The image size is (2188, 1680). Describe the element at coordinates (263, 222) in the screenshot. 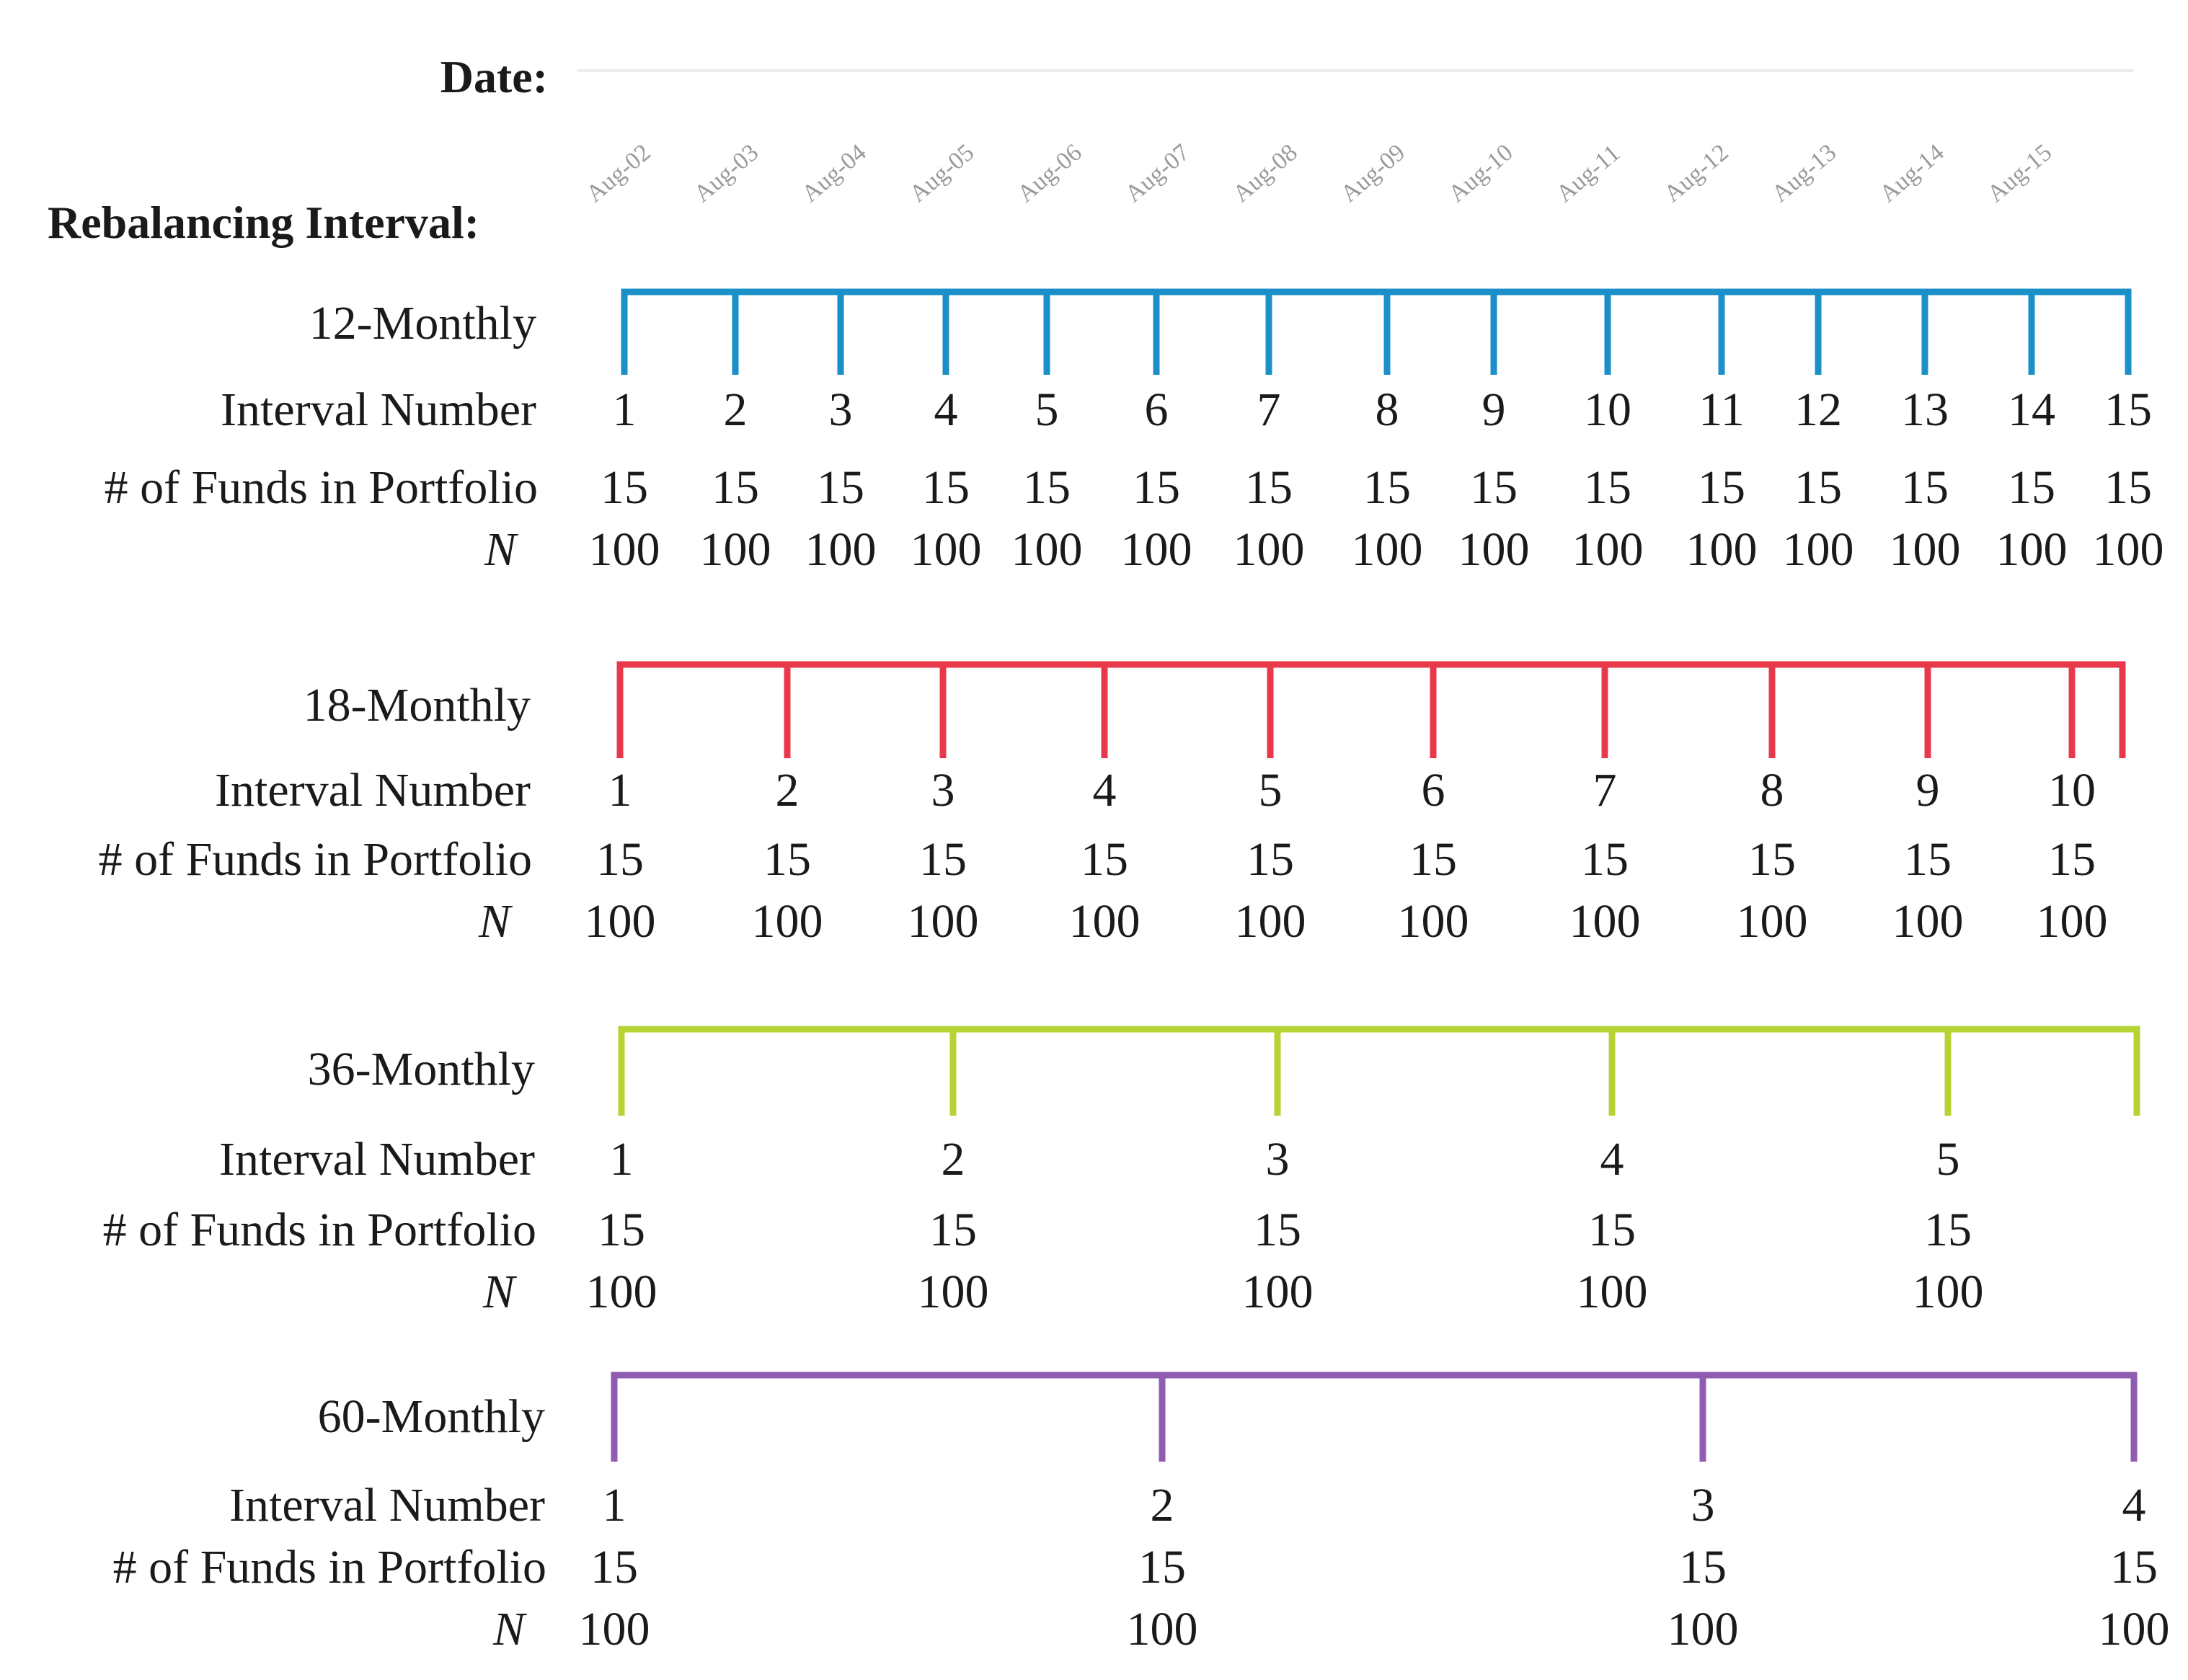

I see `rebalancing-interval-heading: Rebalancing Interval:` at that location.